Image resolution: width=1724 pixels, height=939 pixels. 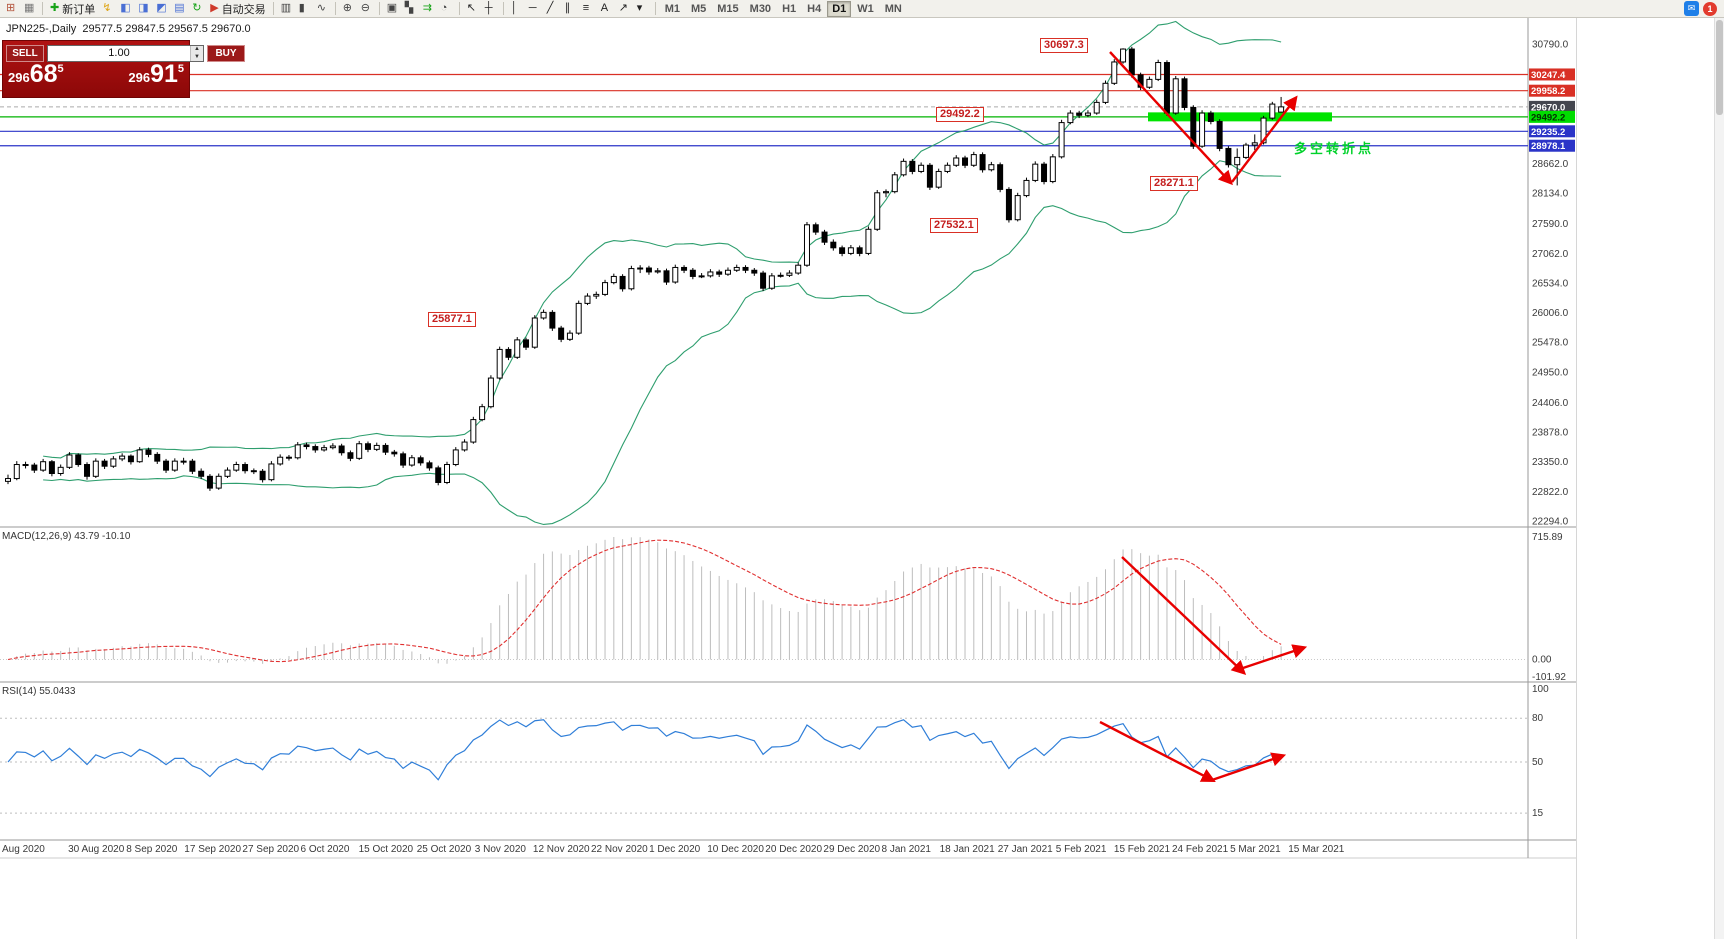 I want to click on timeframe-mn-button: MN, so click(x=893, y=9).